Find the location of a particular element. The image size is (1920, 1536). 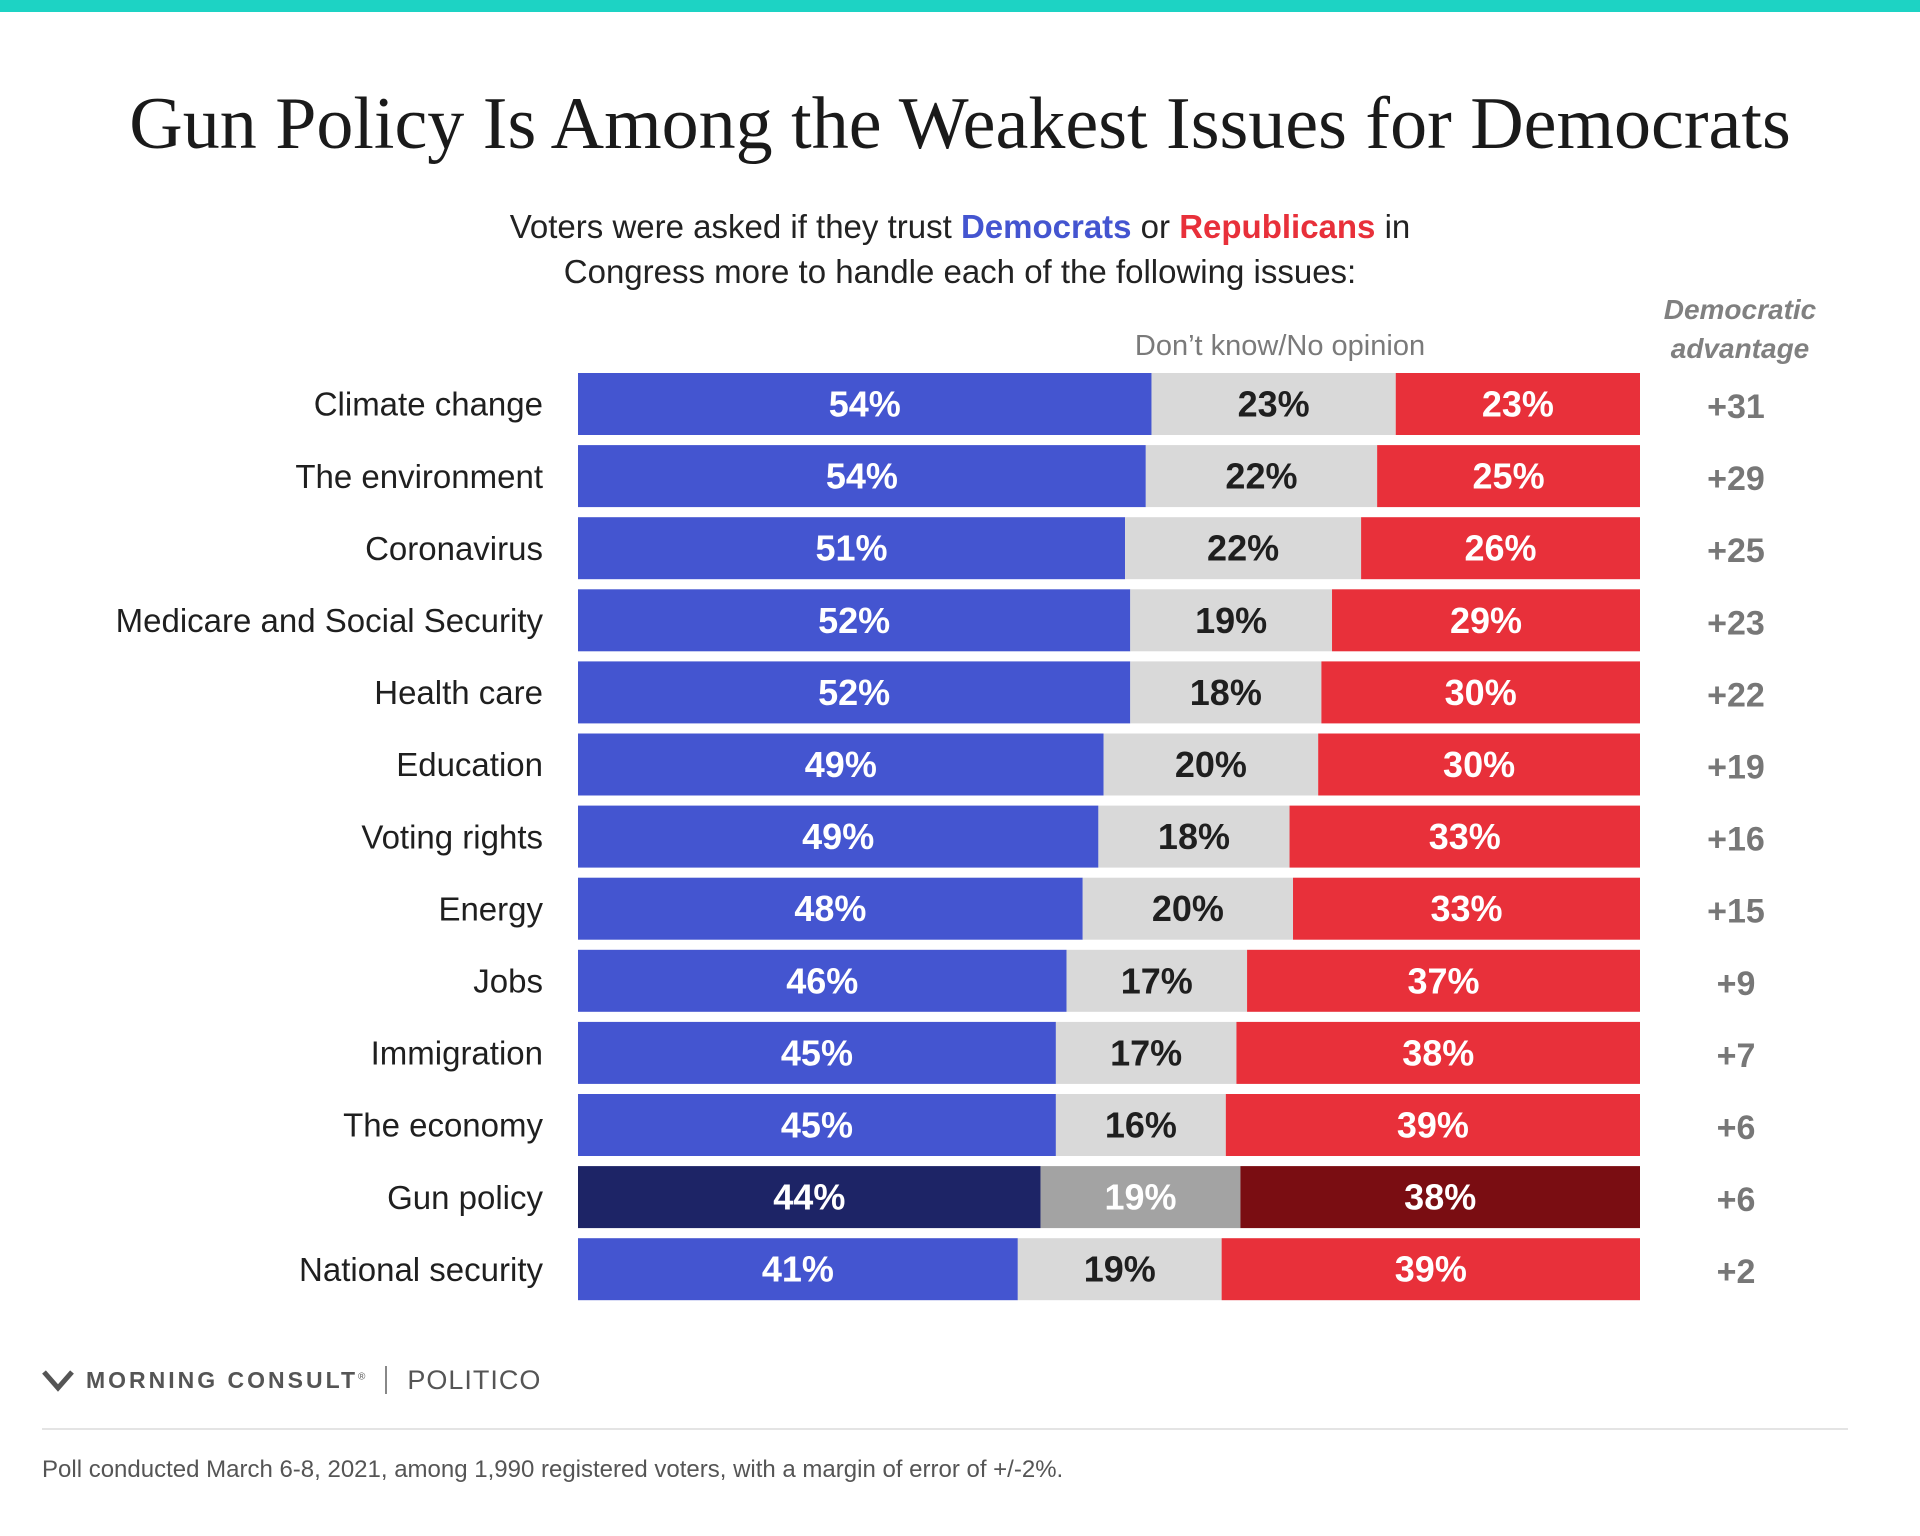

advantage-value: +29 is located at coordinates (1736, 479).